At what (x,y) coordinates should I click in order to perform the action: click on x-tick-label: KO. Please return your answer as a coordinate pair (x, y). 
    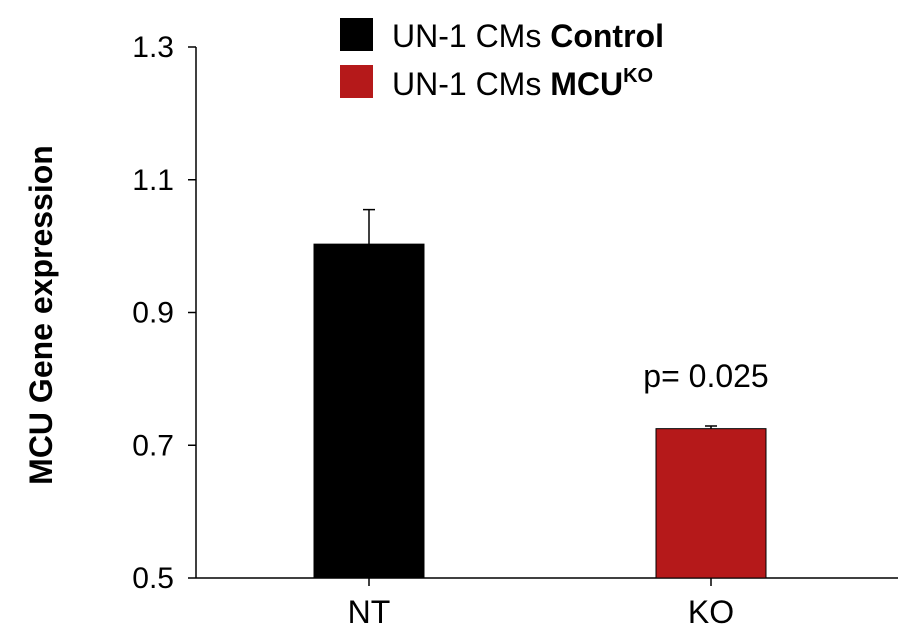
    Looking at the image, I should click on (711, 612).